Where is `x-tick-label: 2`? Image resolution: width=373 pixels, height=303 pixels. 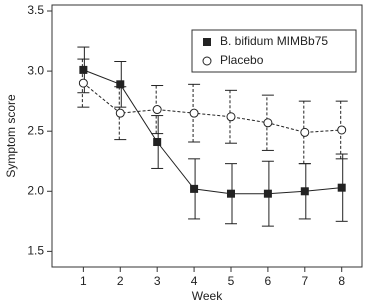 x-tick-label: 2 is located at coordinates (120, 281).